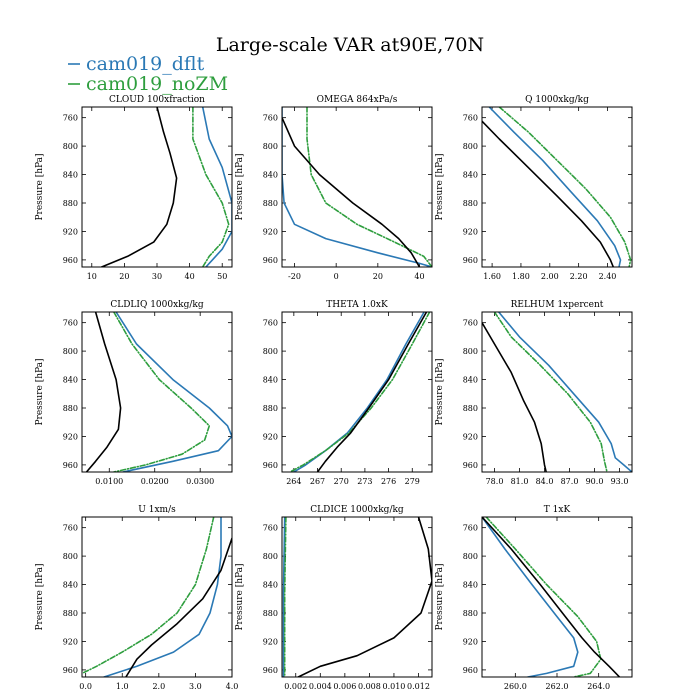 The width and height of the screenshot is (700, 700). I want to click on x-tick-label: 4.0, so click(232, 686).